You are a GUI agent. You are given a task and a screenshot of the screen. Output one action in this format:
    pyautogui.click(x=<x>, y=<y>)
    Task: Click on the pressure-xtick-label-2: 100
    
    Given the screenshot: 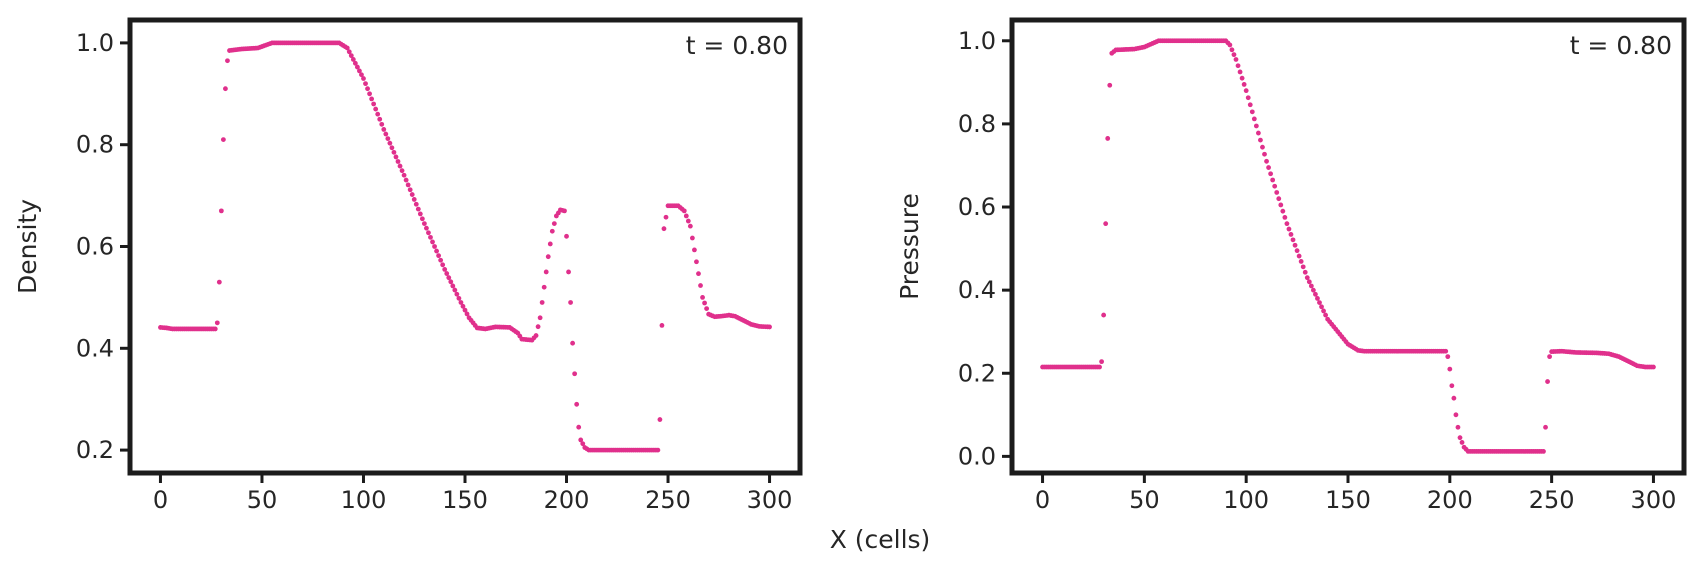 What is the action you would take?
    pyautogui.click(x=1246, y=500)
    